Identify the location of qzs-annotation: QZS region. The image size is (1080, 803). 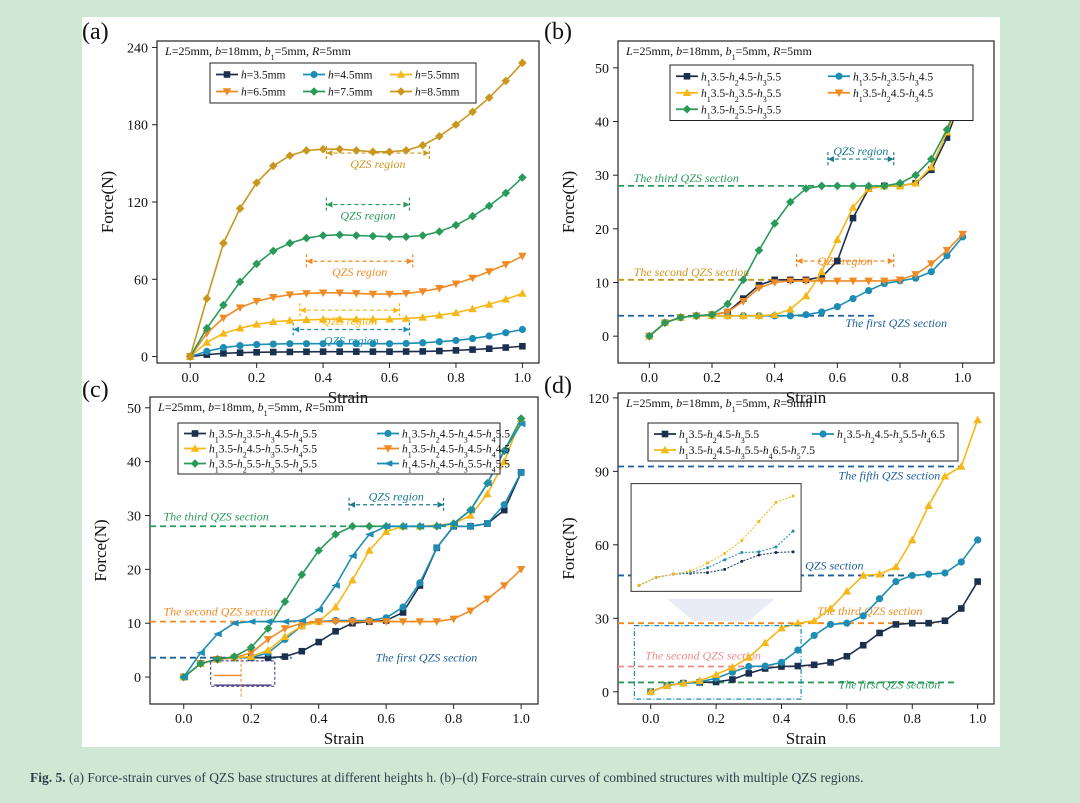
(861, 155).